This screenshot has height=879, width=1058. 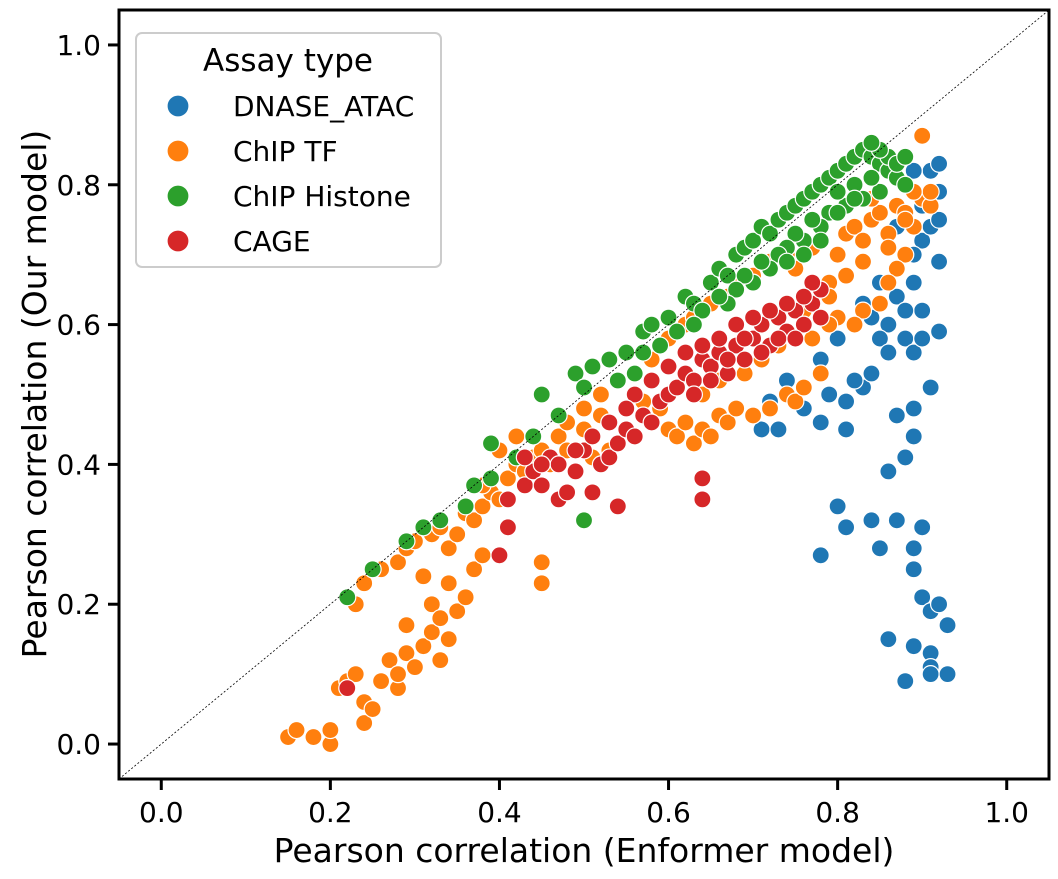 What do you see at coordinates (78, 45) in the screenshot?
I see `y-tick-label: 1.0` at bounding box center [78, 45].